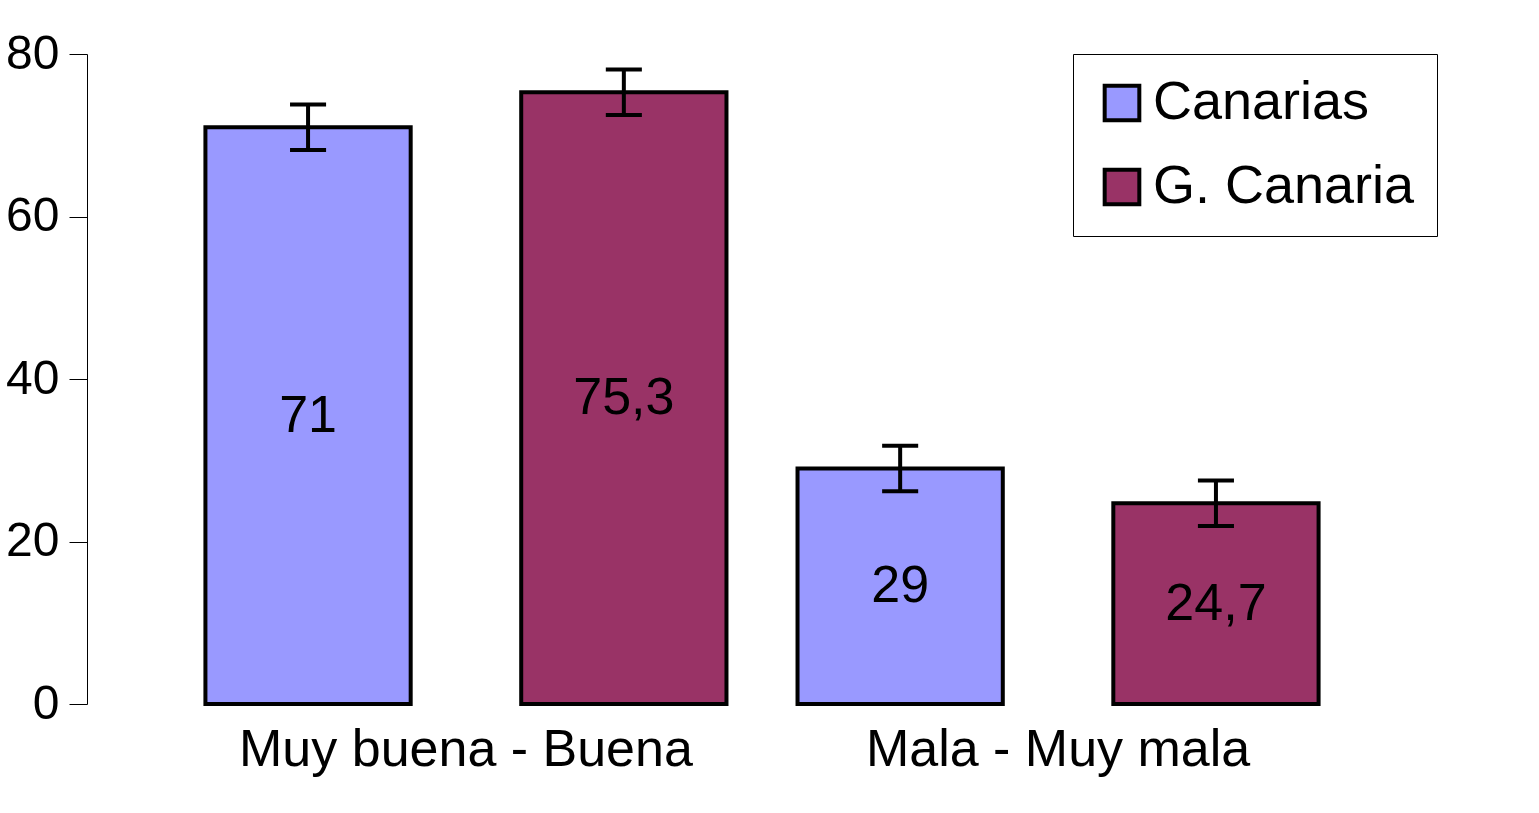 The width and height of the screenshot is (1539, 813). What do you see at coordinates (33, 377) in the screenshot?
I see `y-tick-label: 40` at bounding box center [33, 377].